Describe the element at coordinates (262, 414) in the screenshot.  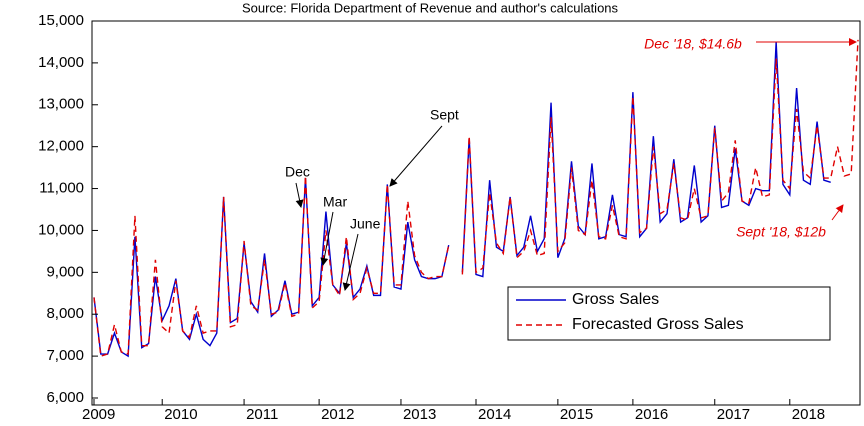
I see `x-tick-label: 2011` at that location.